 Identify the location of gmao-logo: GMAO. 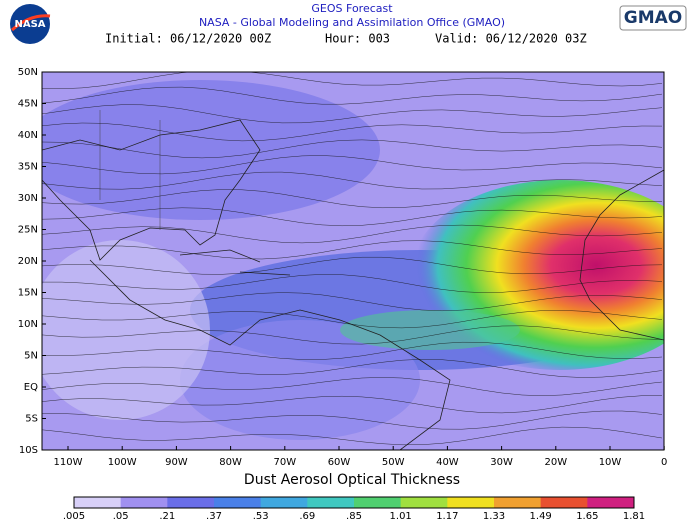
(653, 18).